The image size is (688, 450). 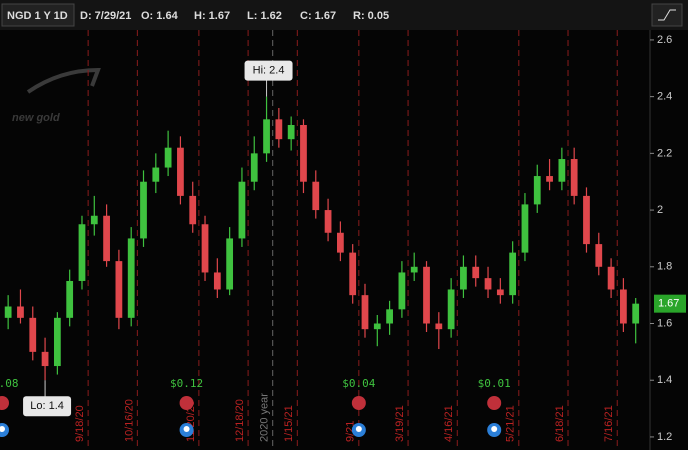 I want to click on header-high: H: 1.67, so click(x=212, y=16).